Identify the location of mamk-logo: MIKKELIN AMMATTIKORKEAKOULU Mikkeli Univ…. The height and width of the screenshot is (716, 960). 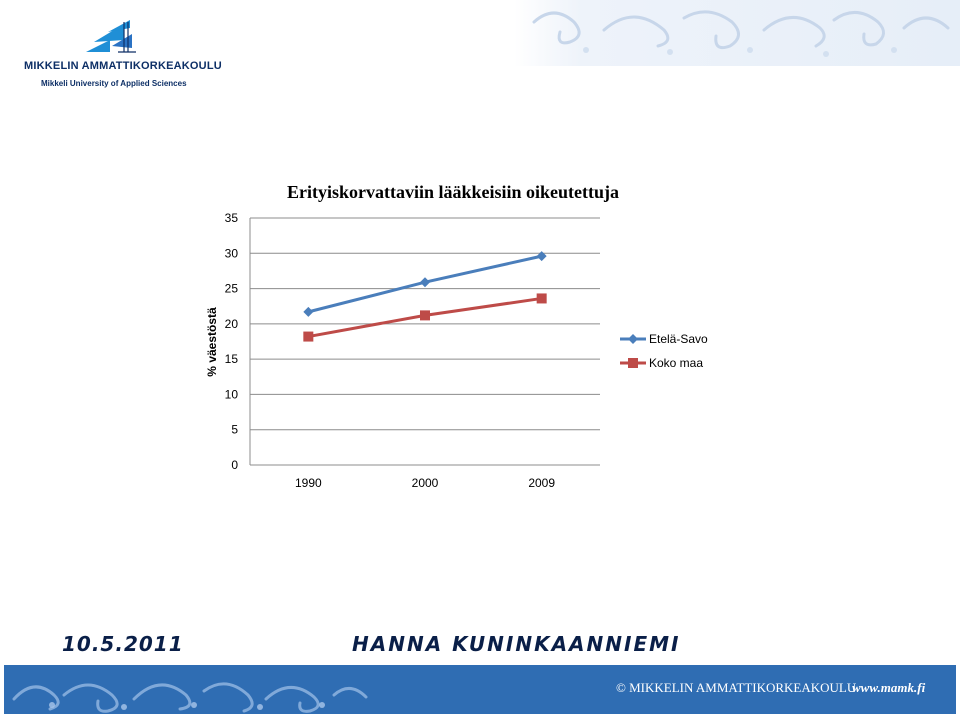
(123, 56).